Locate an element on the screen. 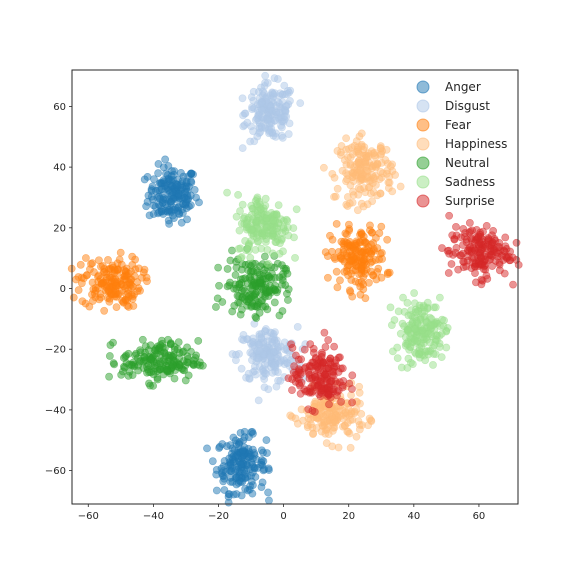  y-tick-label: −40 is located at coordinates (55, 410).